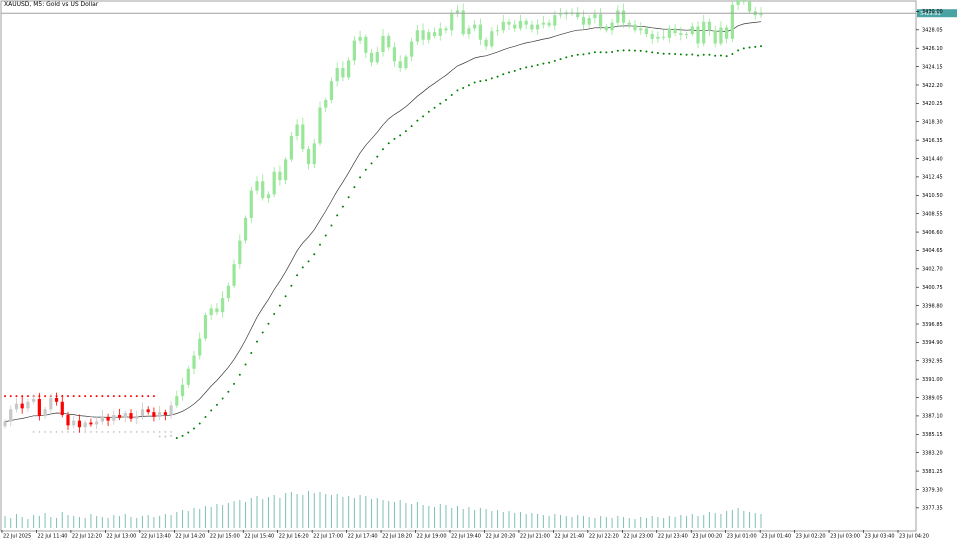  What do you see at coordinates (932, 86) in the screenshot?
I see `y-tick-label-4: 3422.20` at bounding box center [932, 86].